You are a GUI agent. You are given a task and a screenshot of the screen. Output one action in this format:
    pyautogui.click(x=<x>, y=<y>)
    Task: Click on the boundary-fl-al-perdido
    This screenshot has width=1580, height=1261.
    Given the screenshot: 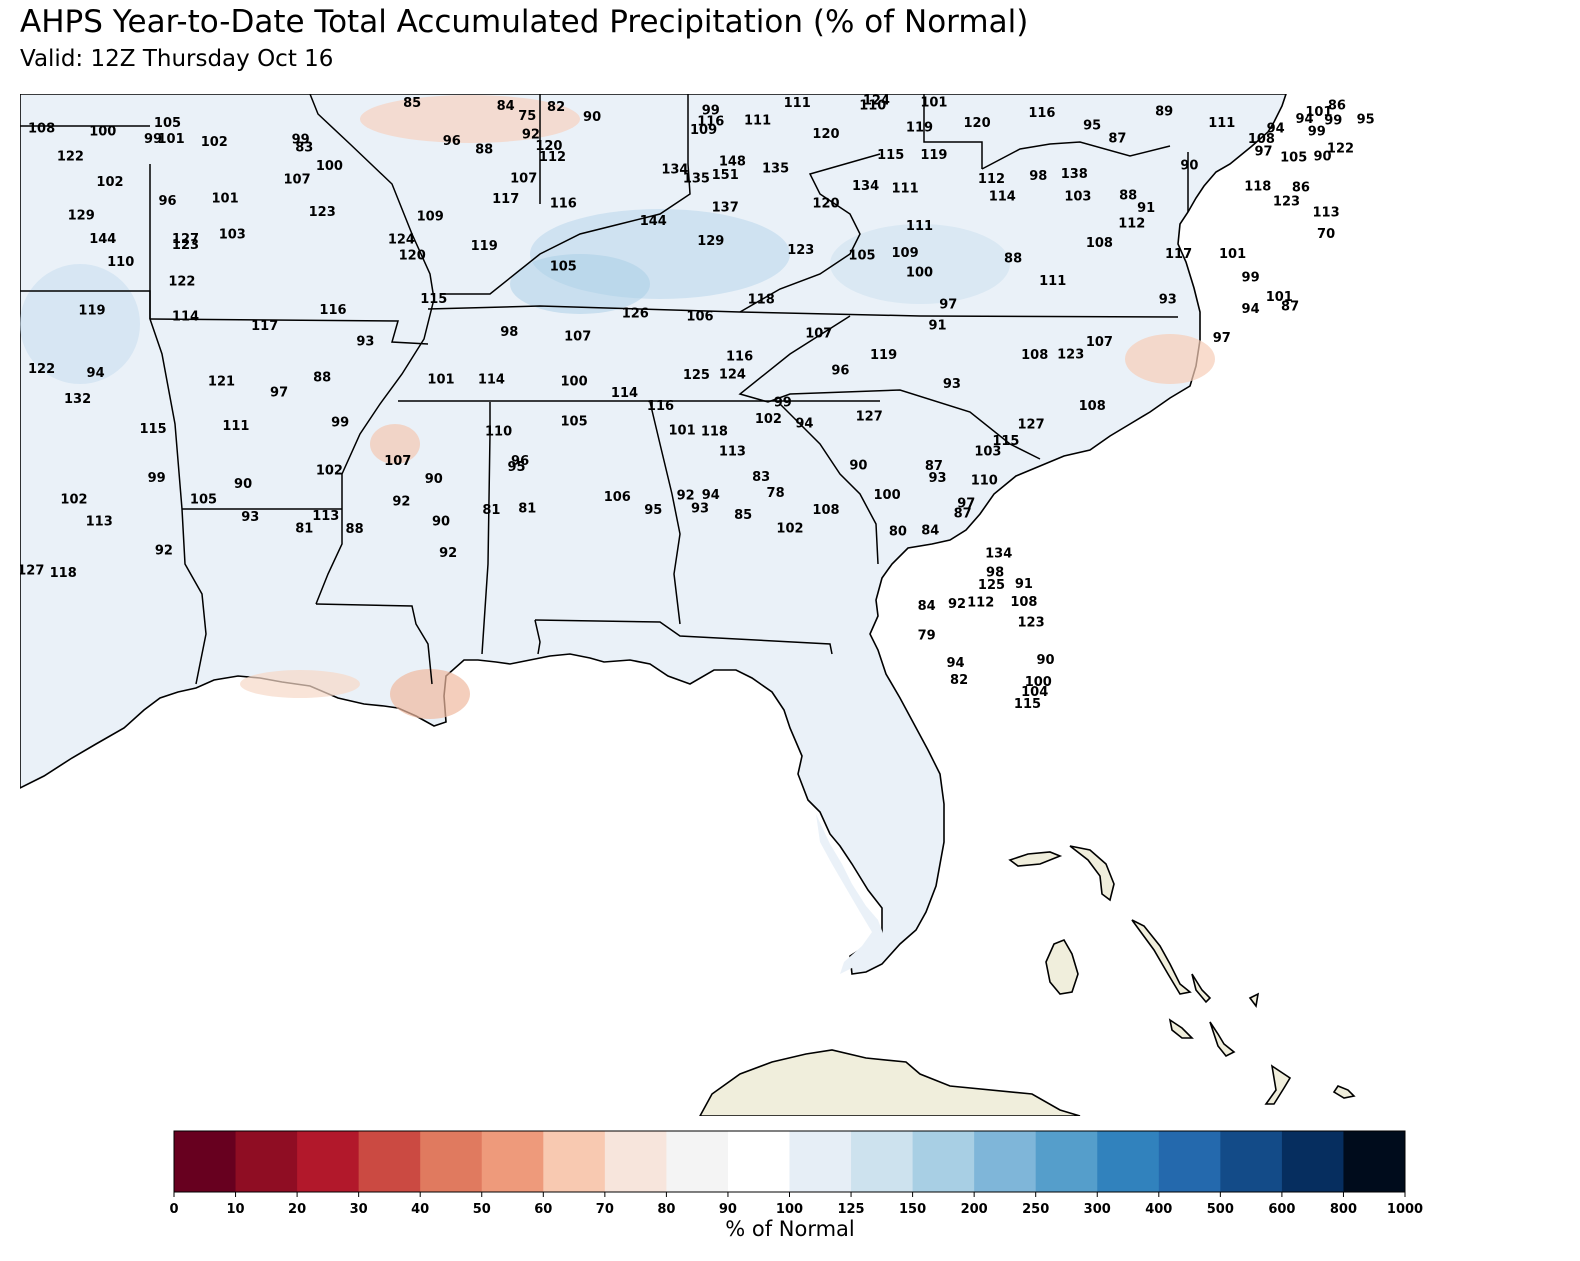 What is the action you would take?
    pyautogui.click(x=537, y=637)
    